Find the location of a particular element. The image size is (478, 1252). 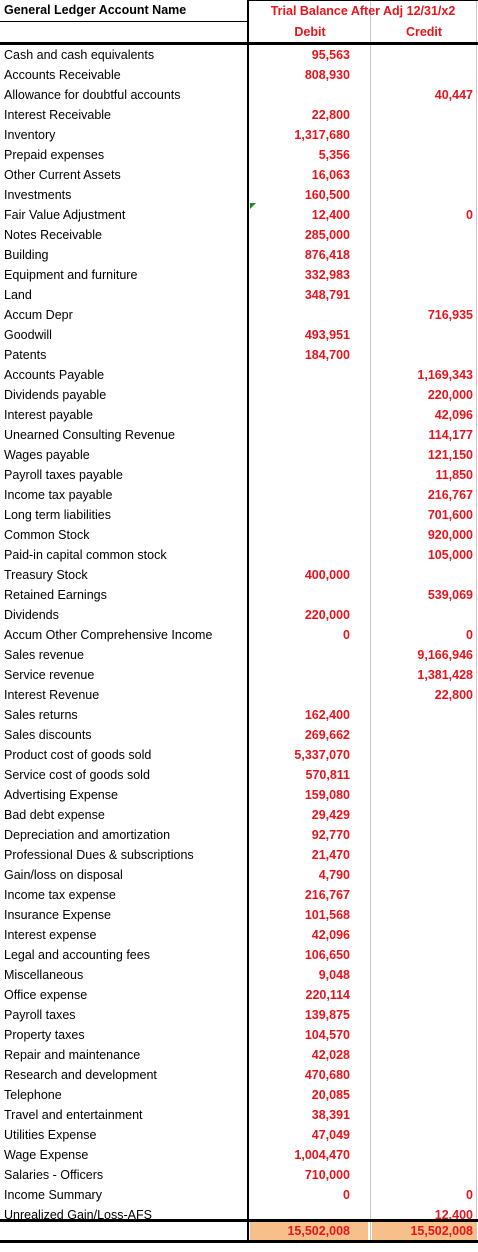

account-name-cell: Unrealized Gain/Loss-AFS is located at coordinates (78, 1215).